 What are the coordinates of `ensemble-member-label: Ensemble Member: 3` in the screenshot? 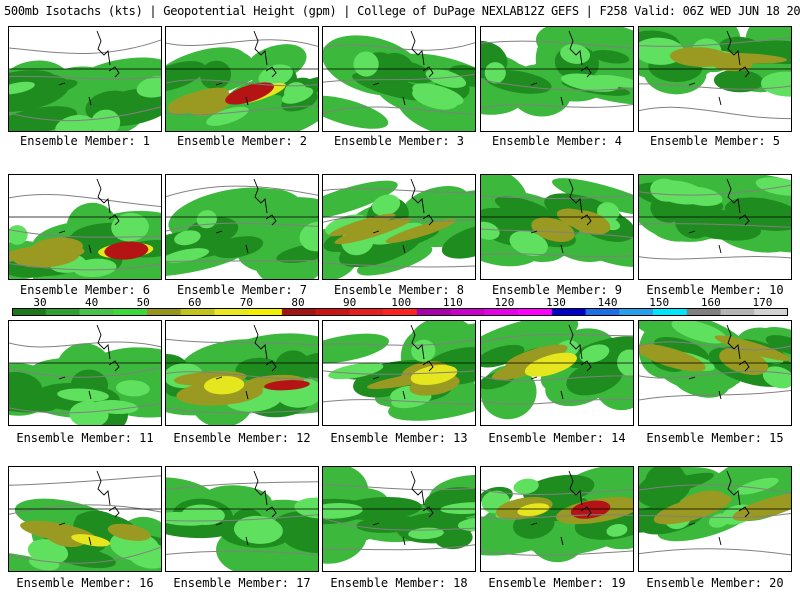 It's located at (399, 141).